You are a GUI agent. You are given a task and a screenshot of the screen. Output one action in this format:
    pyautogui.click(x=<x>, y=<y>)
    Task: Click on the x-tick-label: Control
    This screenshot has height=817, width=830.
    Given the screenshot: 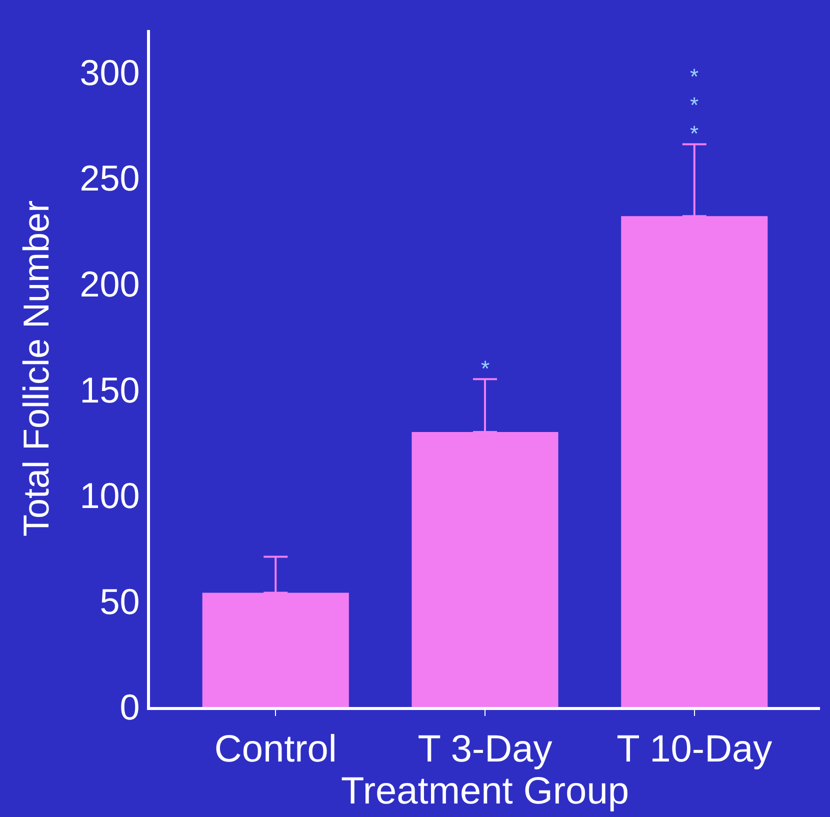 What is the action you would take?
    pyautogui.click(x=275, y=749)
    